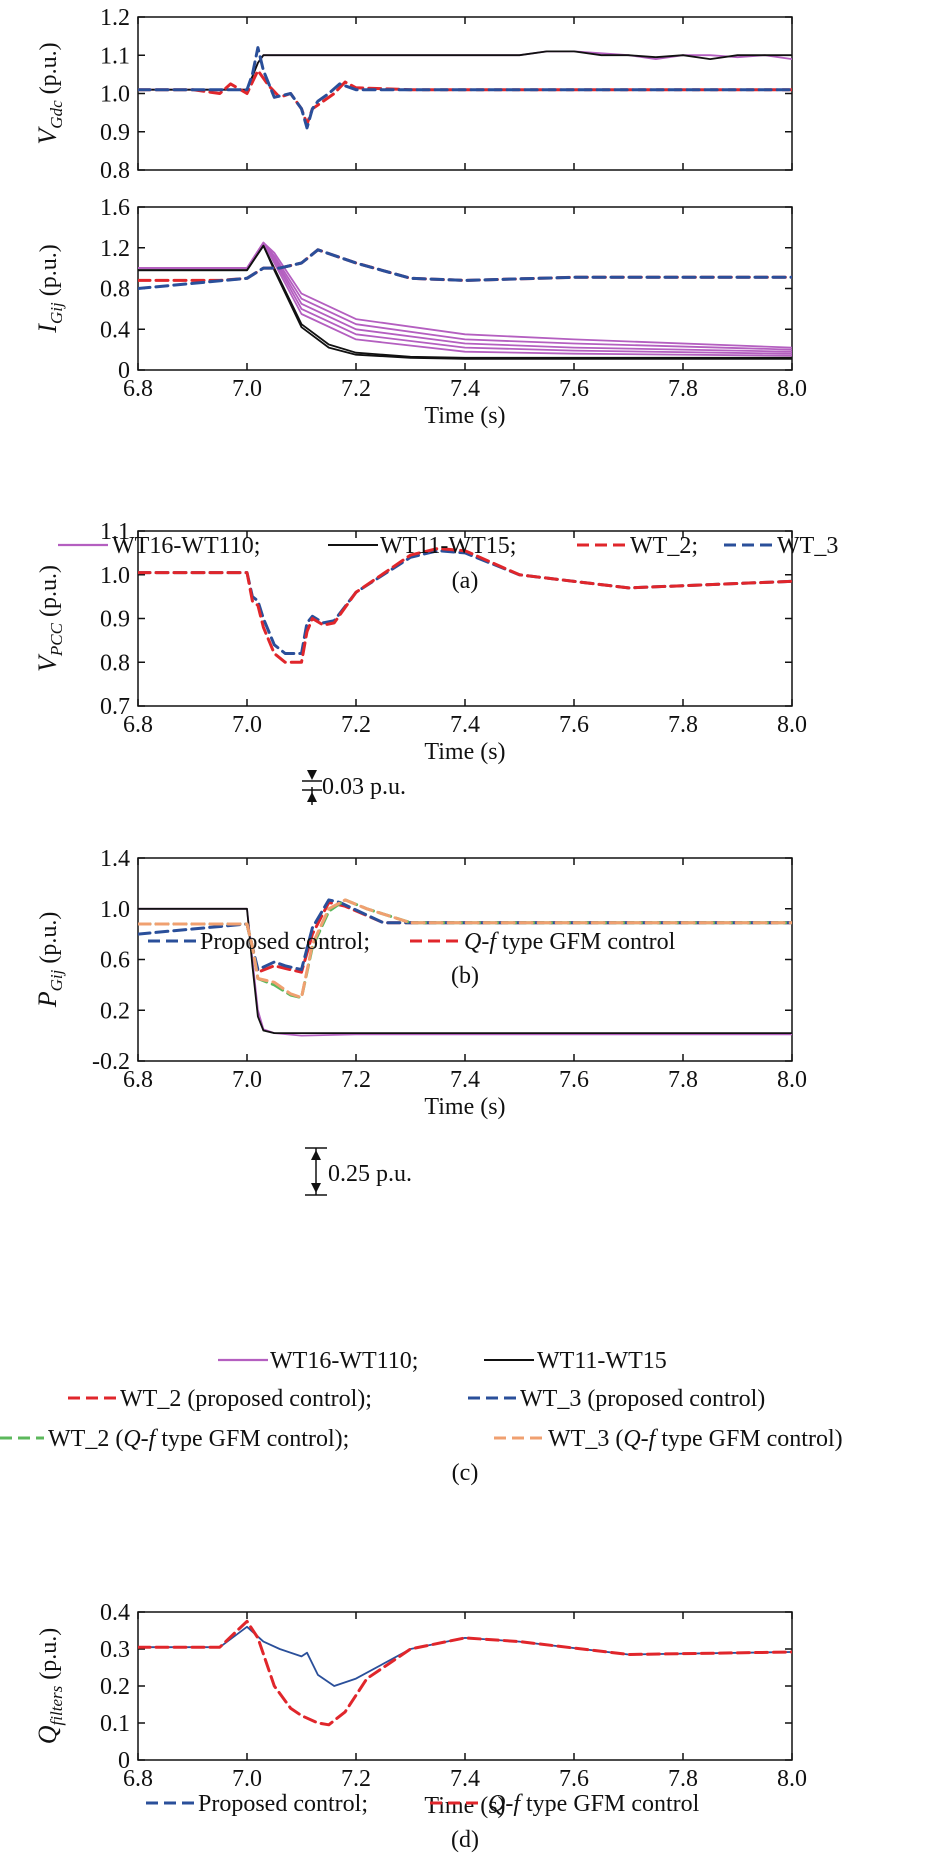 This screenshot has width=930, height=1865. I want to click on legend-b: Proposed control; Q-f type GFM control, so click(412, 942).